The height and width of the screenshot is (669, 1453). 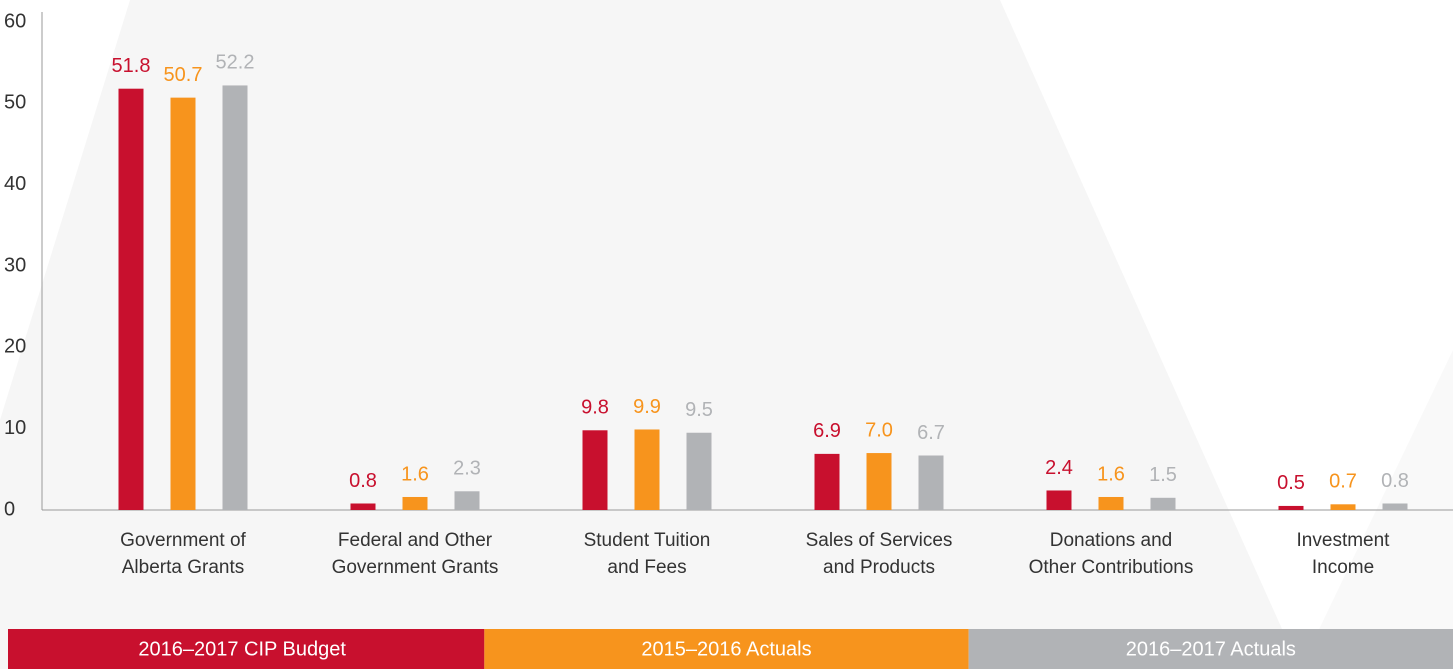 What do you see at coordinates (15, 103) in the screenshot?
I see `y-tick-label: 50` at bounding box center [15, 103].